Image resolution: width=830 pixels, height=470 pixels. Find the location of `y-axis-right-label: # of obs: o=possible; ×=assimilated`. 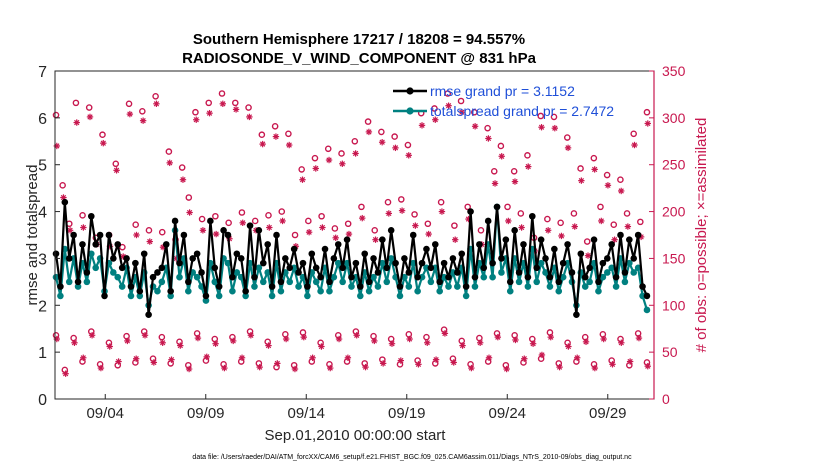

y-axis-right-label: # of obs: o=possible; ×=assimilated is located at coordinates (701, 235).